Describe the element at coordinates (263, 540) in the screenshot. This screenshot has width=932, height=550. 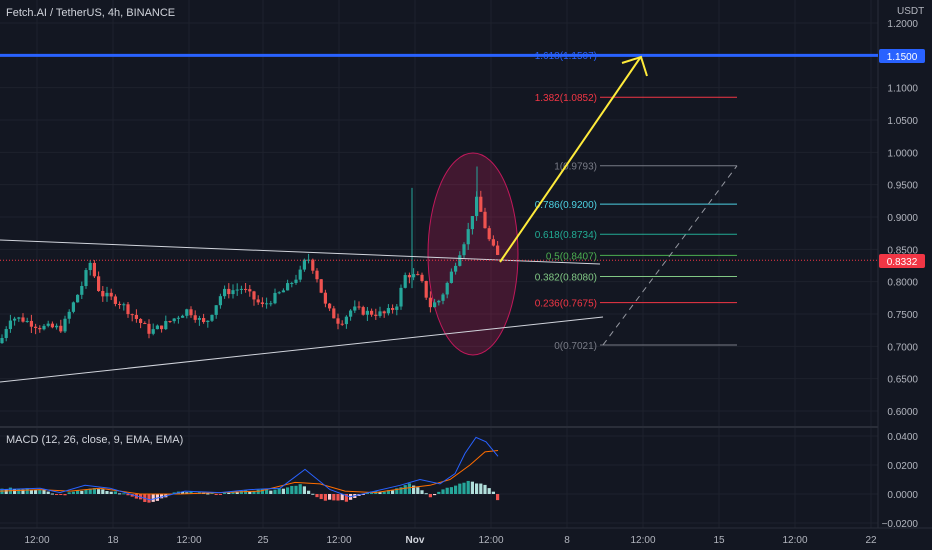
I see `time-tick-label: 25` at that location.